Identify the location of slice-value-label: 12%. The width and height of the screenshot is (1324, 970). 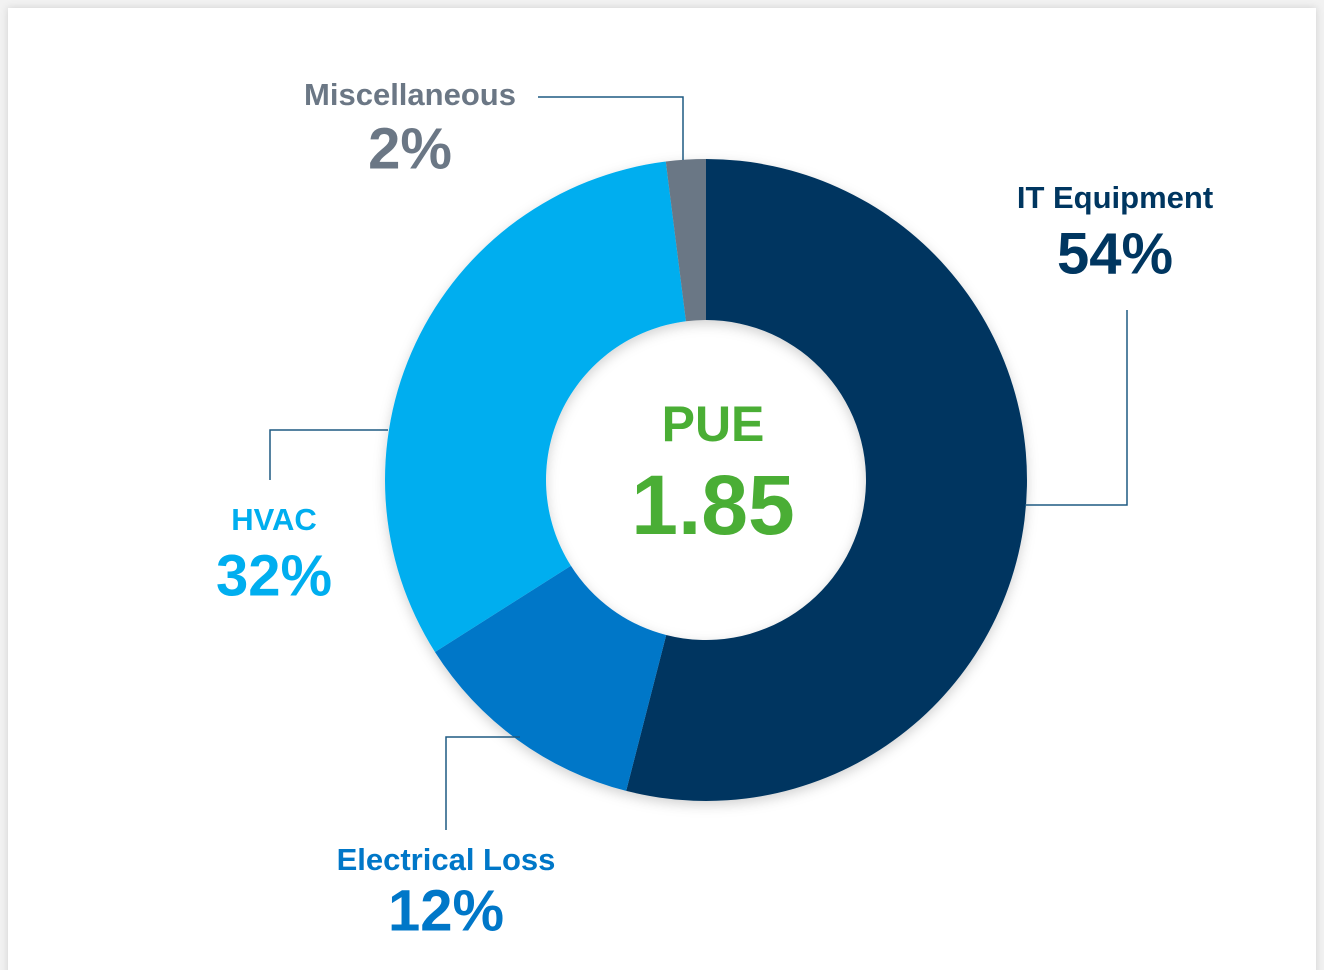
(446, 910).